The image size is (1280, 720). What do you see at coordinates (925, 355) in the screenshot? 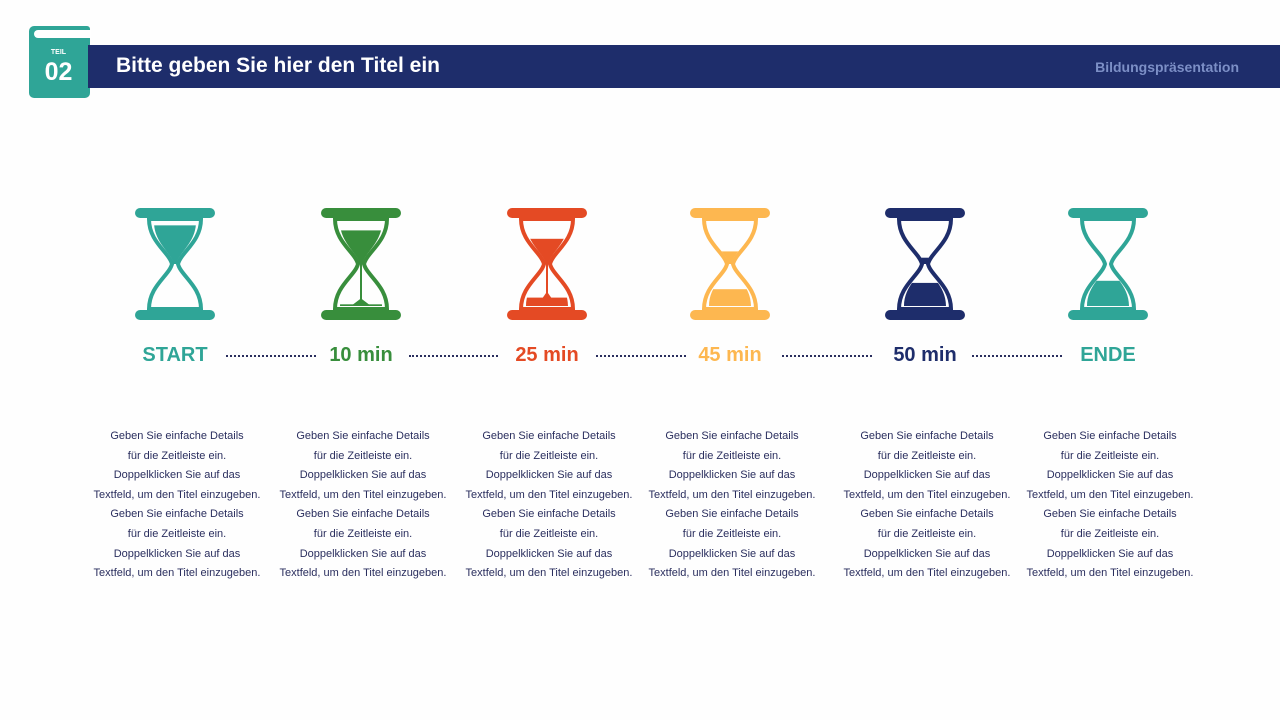
I see `stage-label: 50 min` at bounding box center [925, 355].